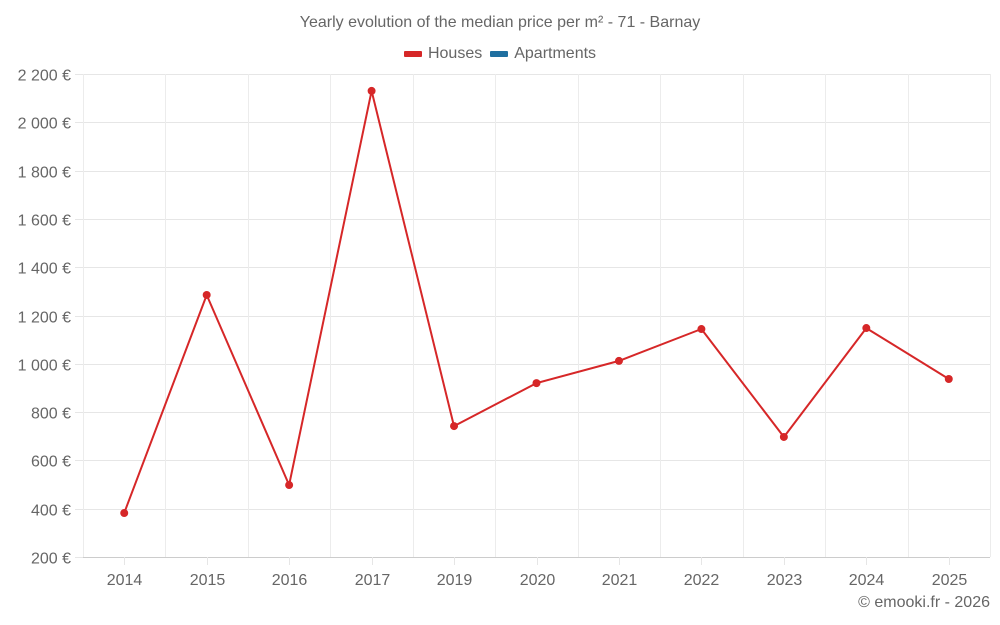 The height and width of the screenshot is (625, 1000). What do you see at coordinates (44, 366) in the screenshot?
I see `y-tick-label: 1 000 €` at bounding box center [44, 366].